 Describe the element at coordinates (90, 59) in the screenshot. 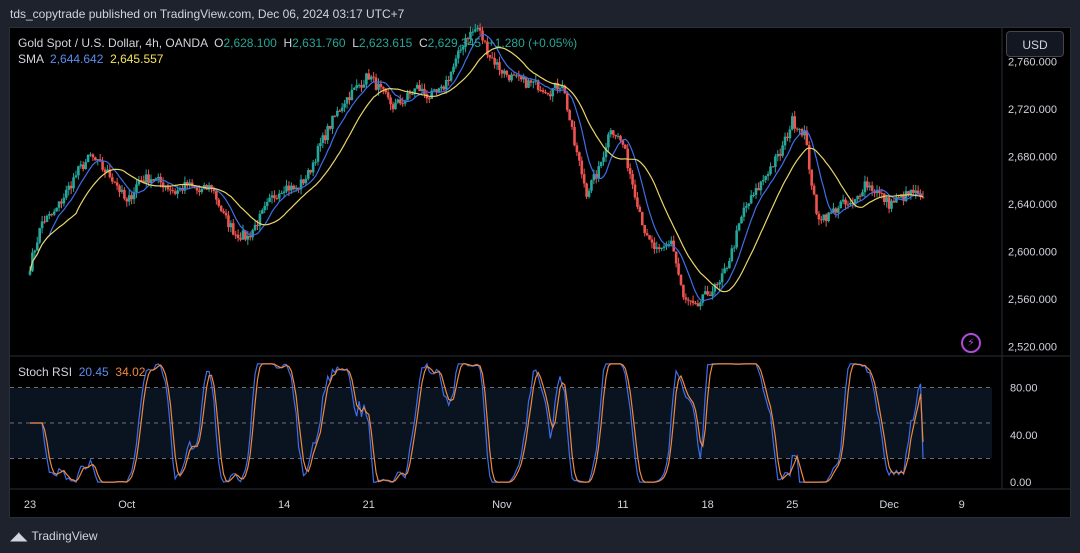

I see `sma-legend: SMA 2,644.642 2,645.557` at that location.